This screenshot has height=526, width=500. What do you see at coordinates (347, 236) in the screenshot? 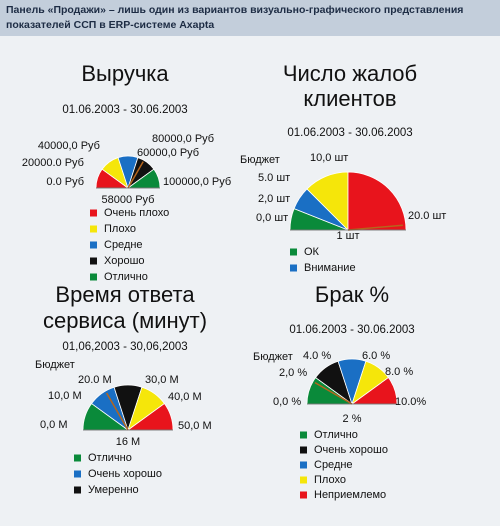
I see `needle-label: 1 шт` at bounding box center [347, 236].